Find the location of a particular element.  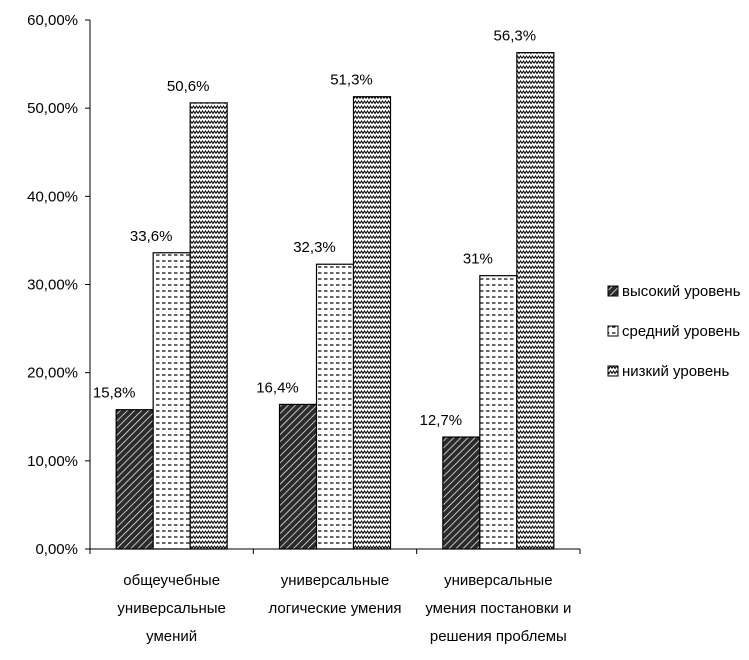

data-label: 12,7% is located at coordinates (441, 420).